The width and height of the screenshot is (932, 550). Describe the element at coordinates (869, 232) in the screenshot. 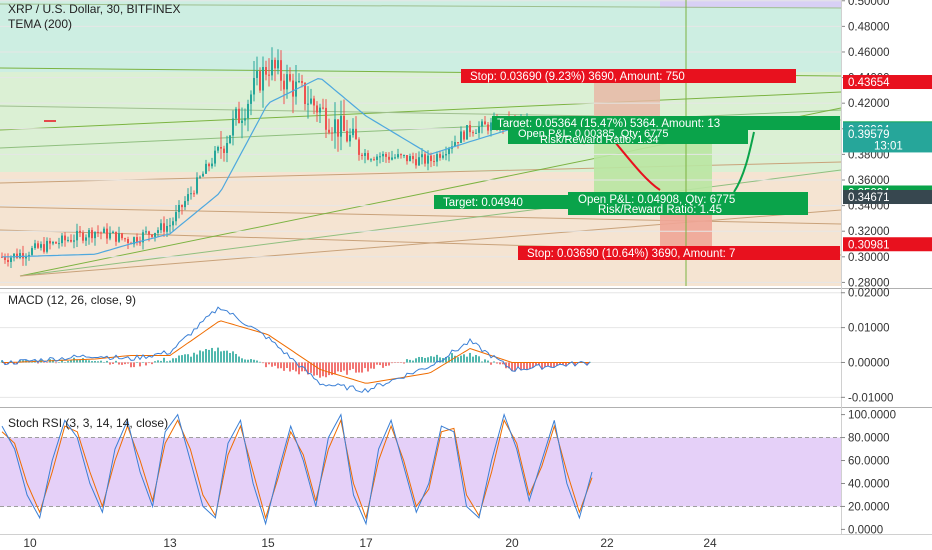

I see `axis-tick-label: 0.32000` at that location.